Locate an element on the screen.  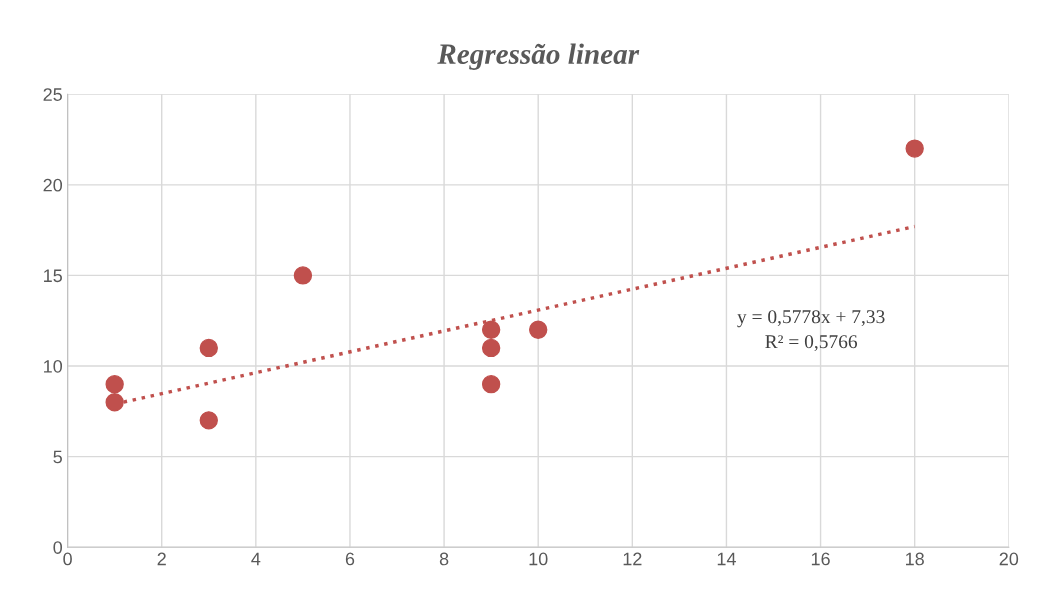
y-tick-label: 0 is located at coordinates (58, 547).